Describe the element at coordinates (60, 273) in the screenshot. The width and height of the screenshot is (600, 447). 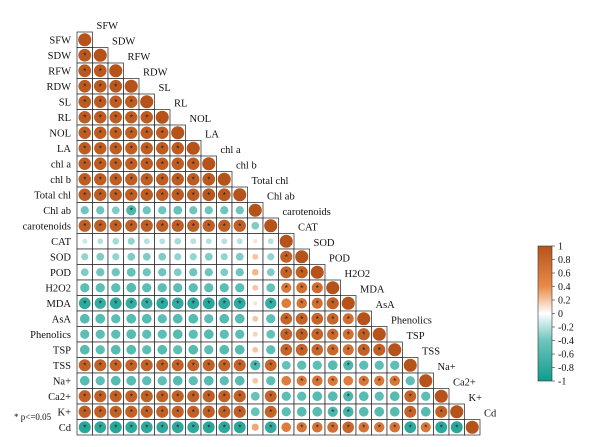
I see `row-label: POD` at that location.